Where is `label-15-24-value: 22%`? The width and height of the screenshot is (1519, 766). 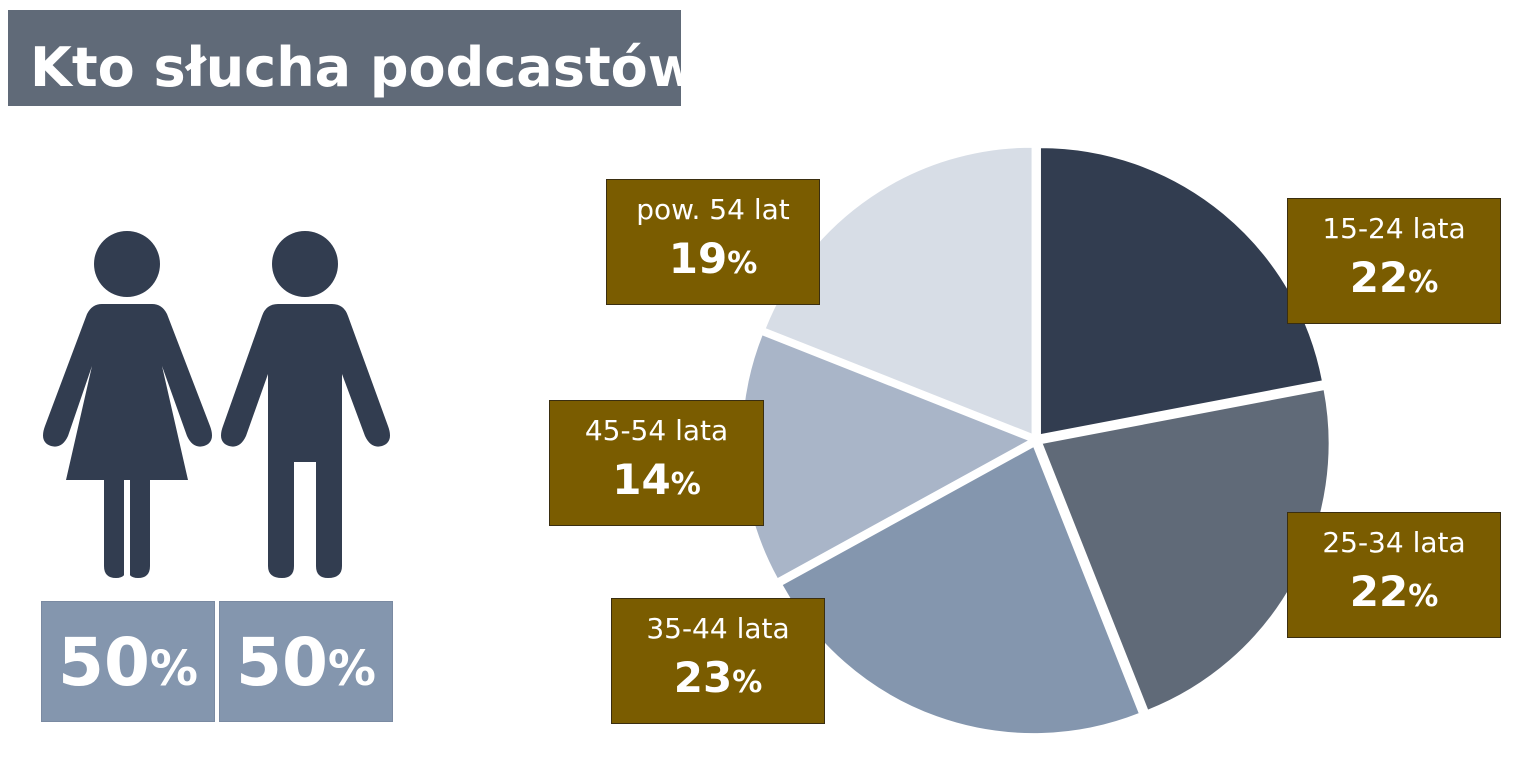
label-15-24-value: 22% is located at coordinates (1394, 280).